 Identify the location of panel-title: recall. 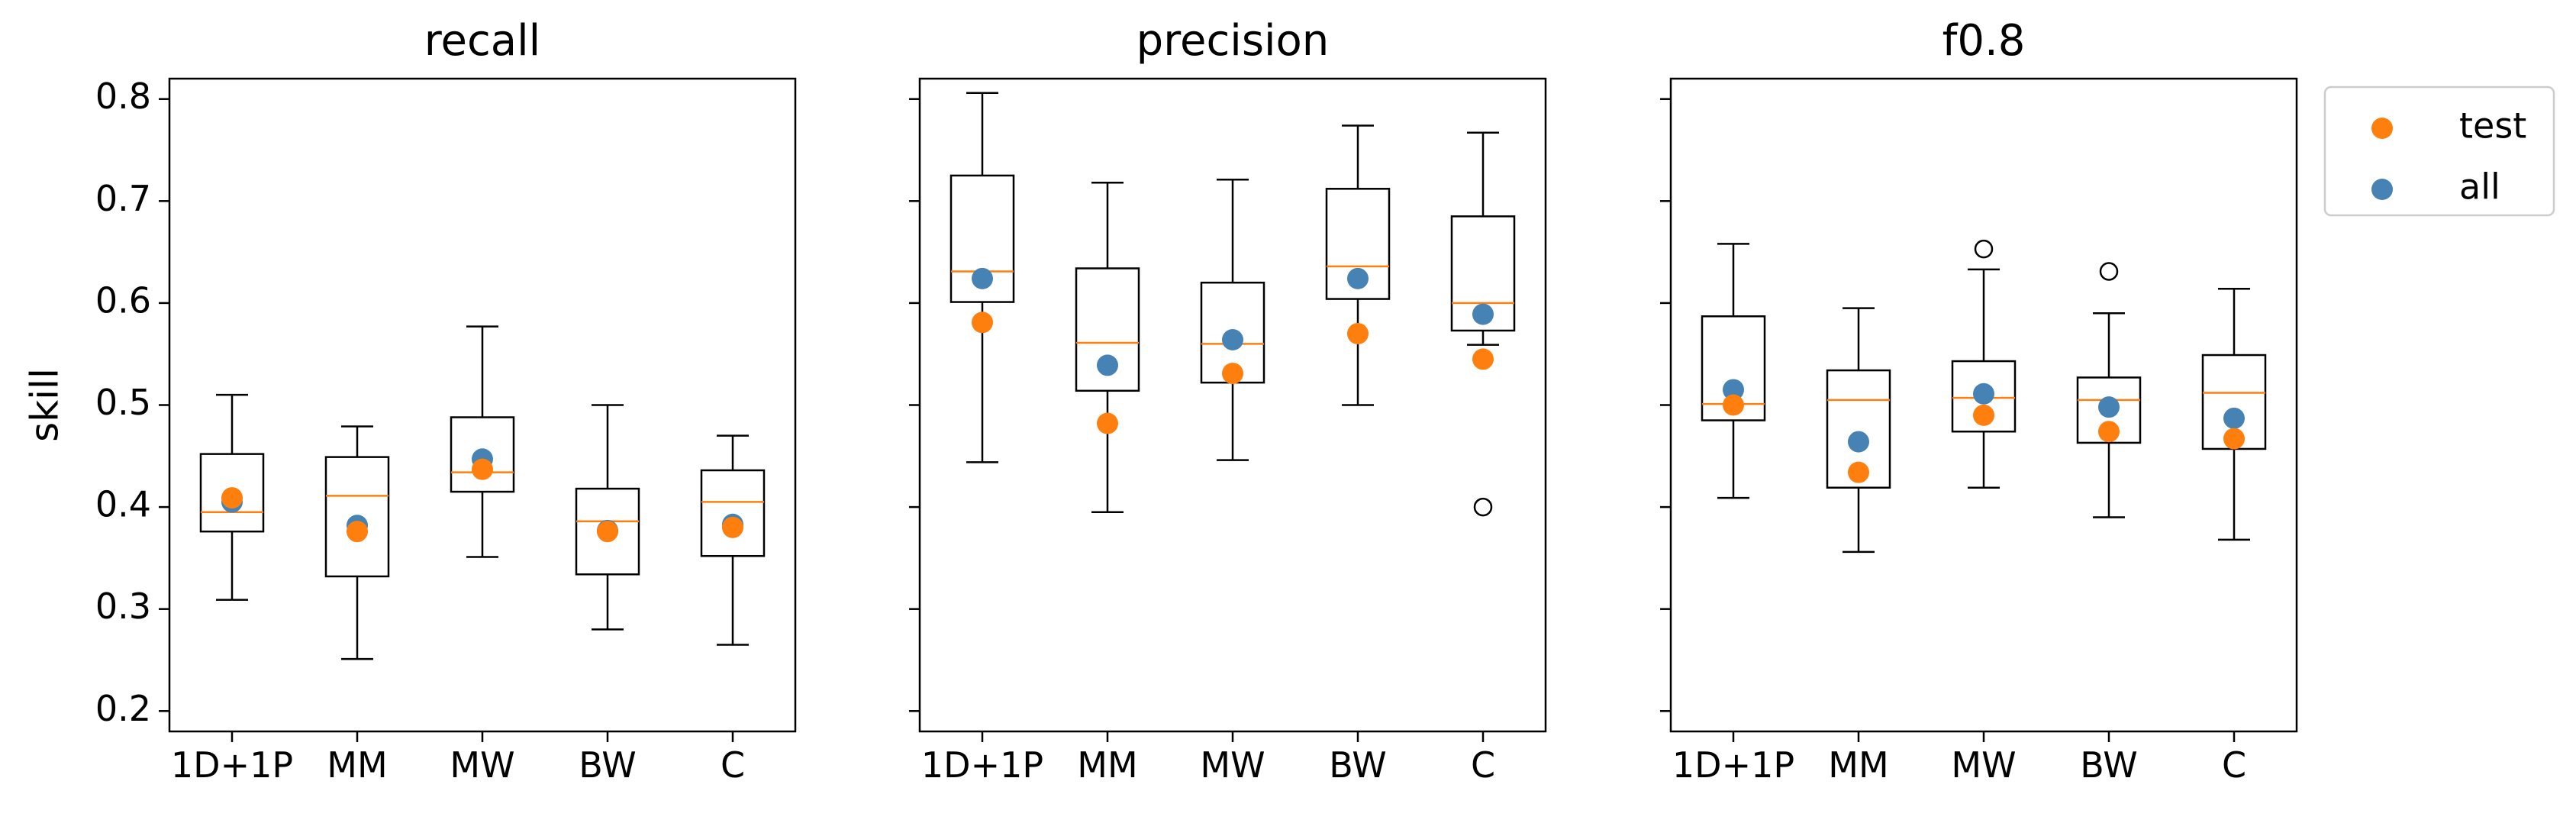
(482, 41).